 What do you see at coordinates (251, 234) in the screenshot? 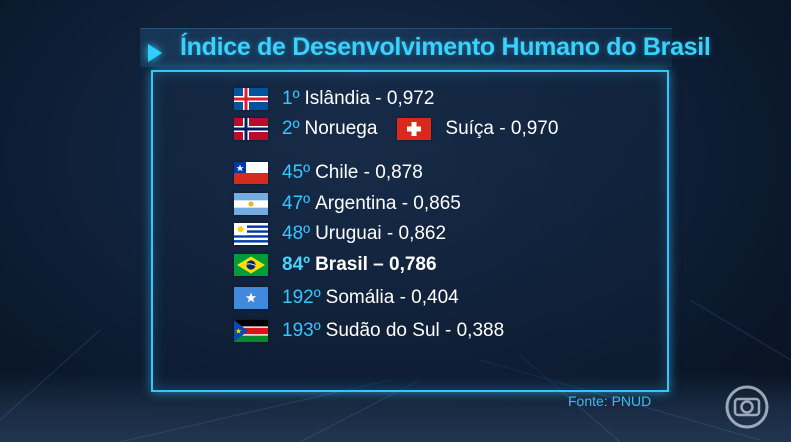
I see `uruguay-flag-icon` at bounding box center [251, 234].